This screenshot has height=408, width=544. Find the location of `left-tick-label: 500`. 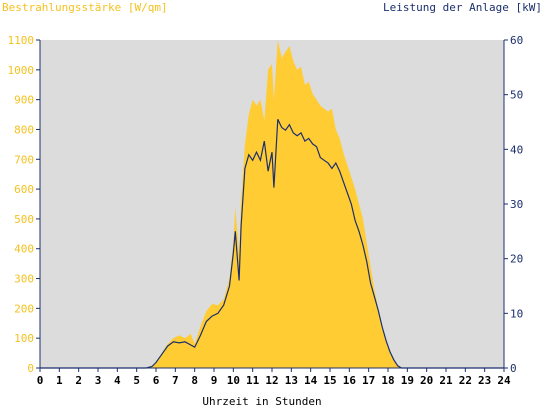

left-tick-label: 500 is located at coordinates (24, 219).